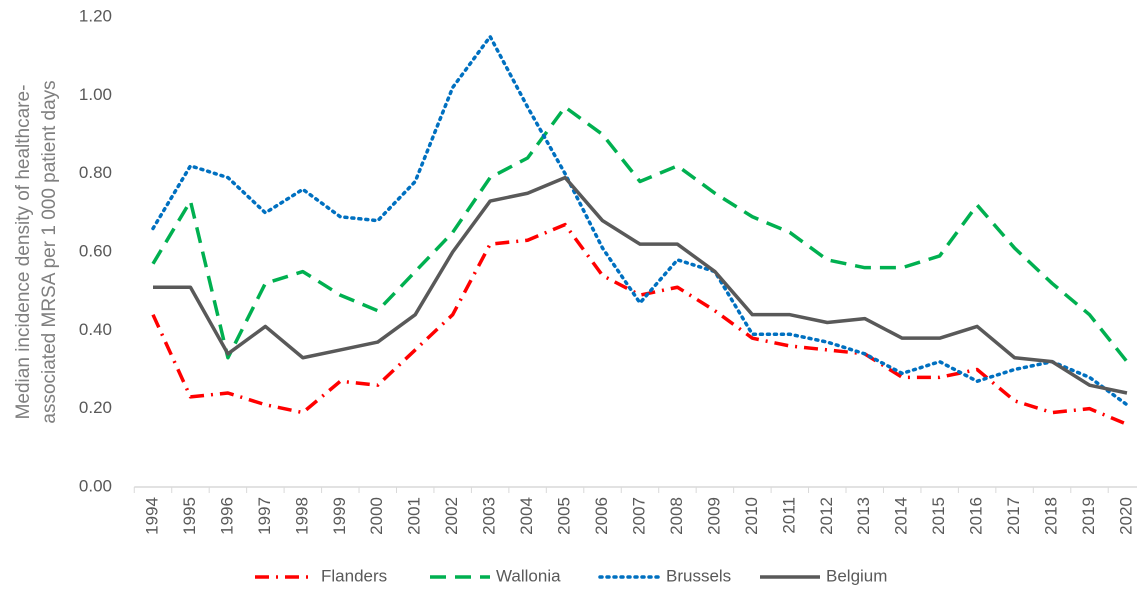 The width and height of the screenshot is (1138, 590). What do you see at coordinates (95, 485) in the screenshot?
I see `y-tick-label: 0.00` at bounding box center [95, 485].